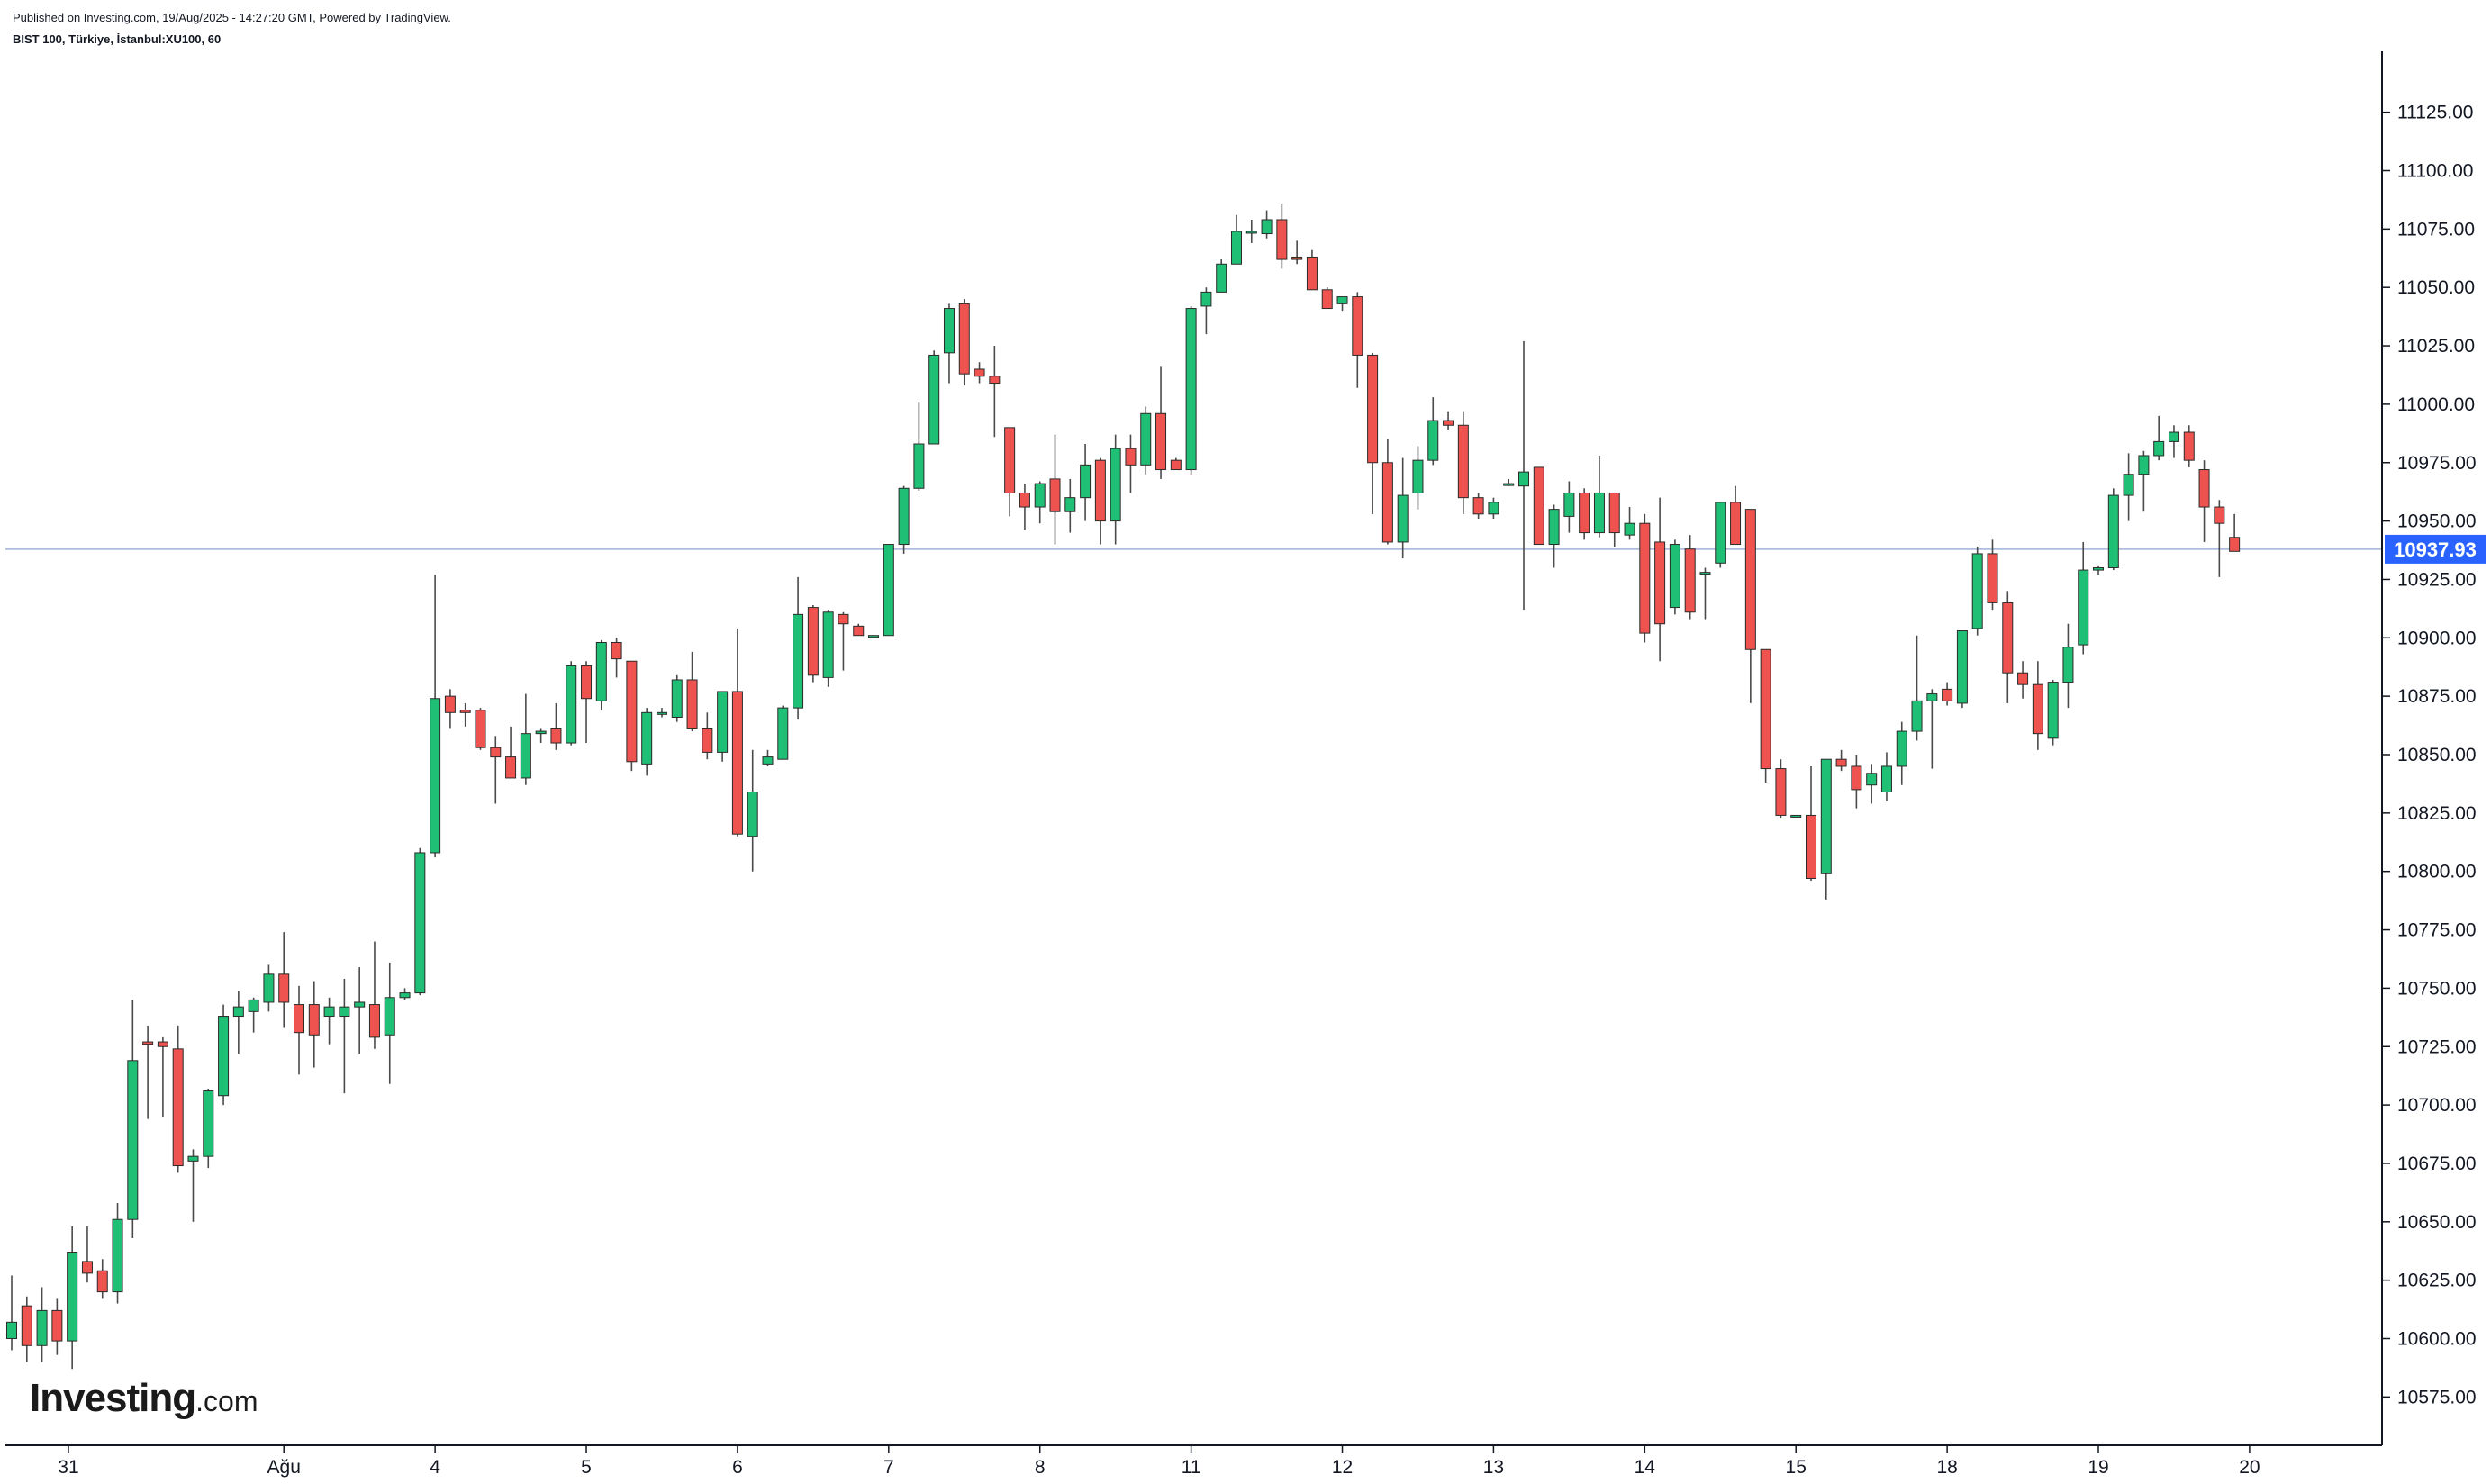 This screenshot has width=2491, height=1484. Describe the element at coordinates (144, 1398) in the screenshot. I see `investing-logo: Investing.com` at that location.